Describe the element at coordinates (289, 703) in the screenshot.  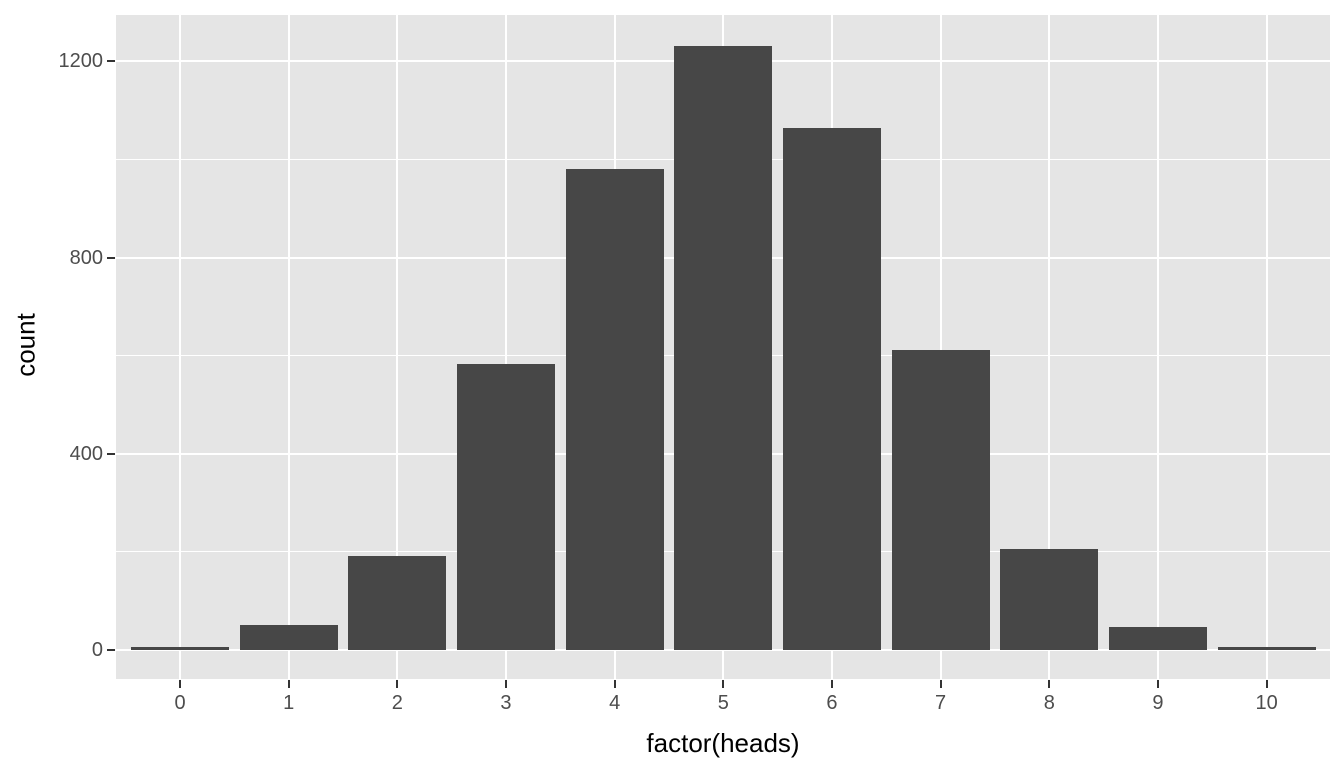
I see `x-tick-label-1: 1` at that location.